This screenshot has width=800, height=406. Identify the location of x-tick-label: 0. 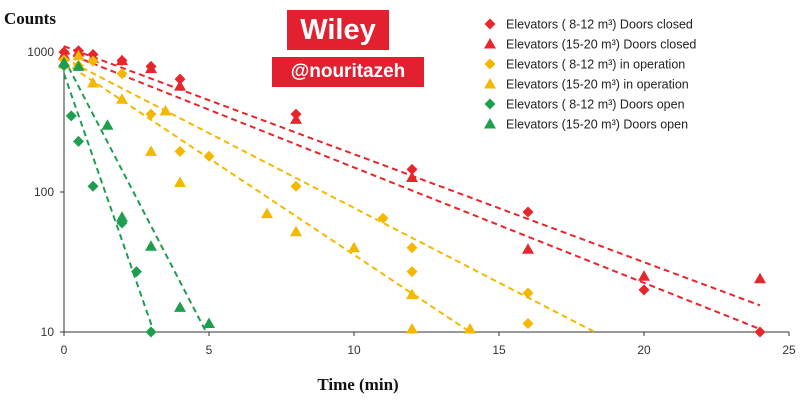
(64, 350).